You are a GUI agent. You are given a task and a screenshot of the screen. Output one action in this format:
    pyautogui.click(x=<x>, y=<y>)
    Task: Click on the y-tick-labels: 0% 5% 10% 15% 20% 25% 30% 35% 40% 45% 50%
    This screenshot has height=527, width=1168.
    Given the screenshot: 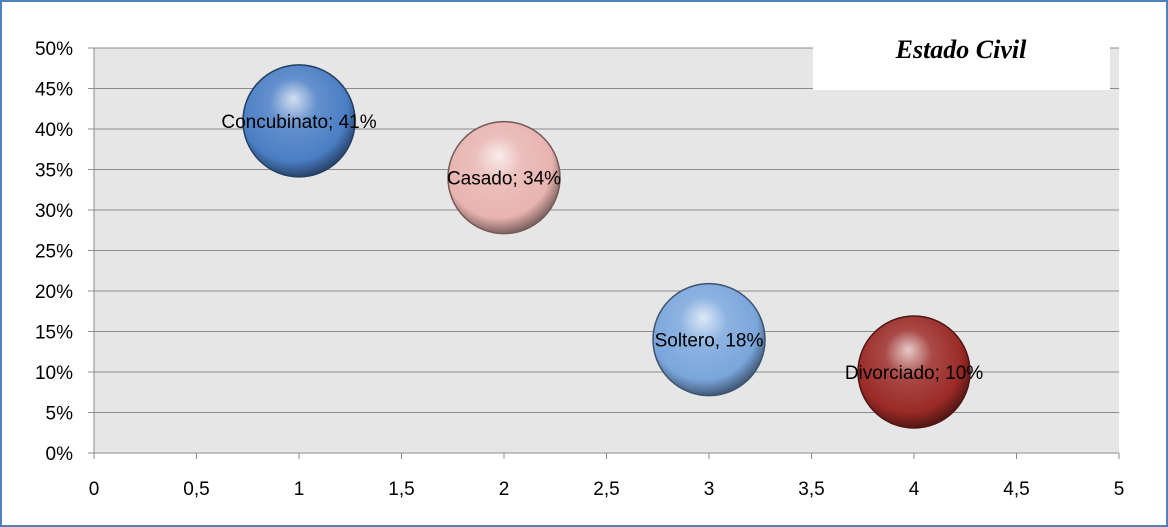 What is the action you would take?
    pyautogui.click(x=54, y=252)
    